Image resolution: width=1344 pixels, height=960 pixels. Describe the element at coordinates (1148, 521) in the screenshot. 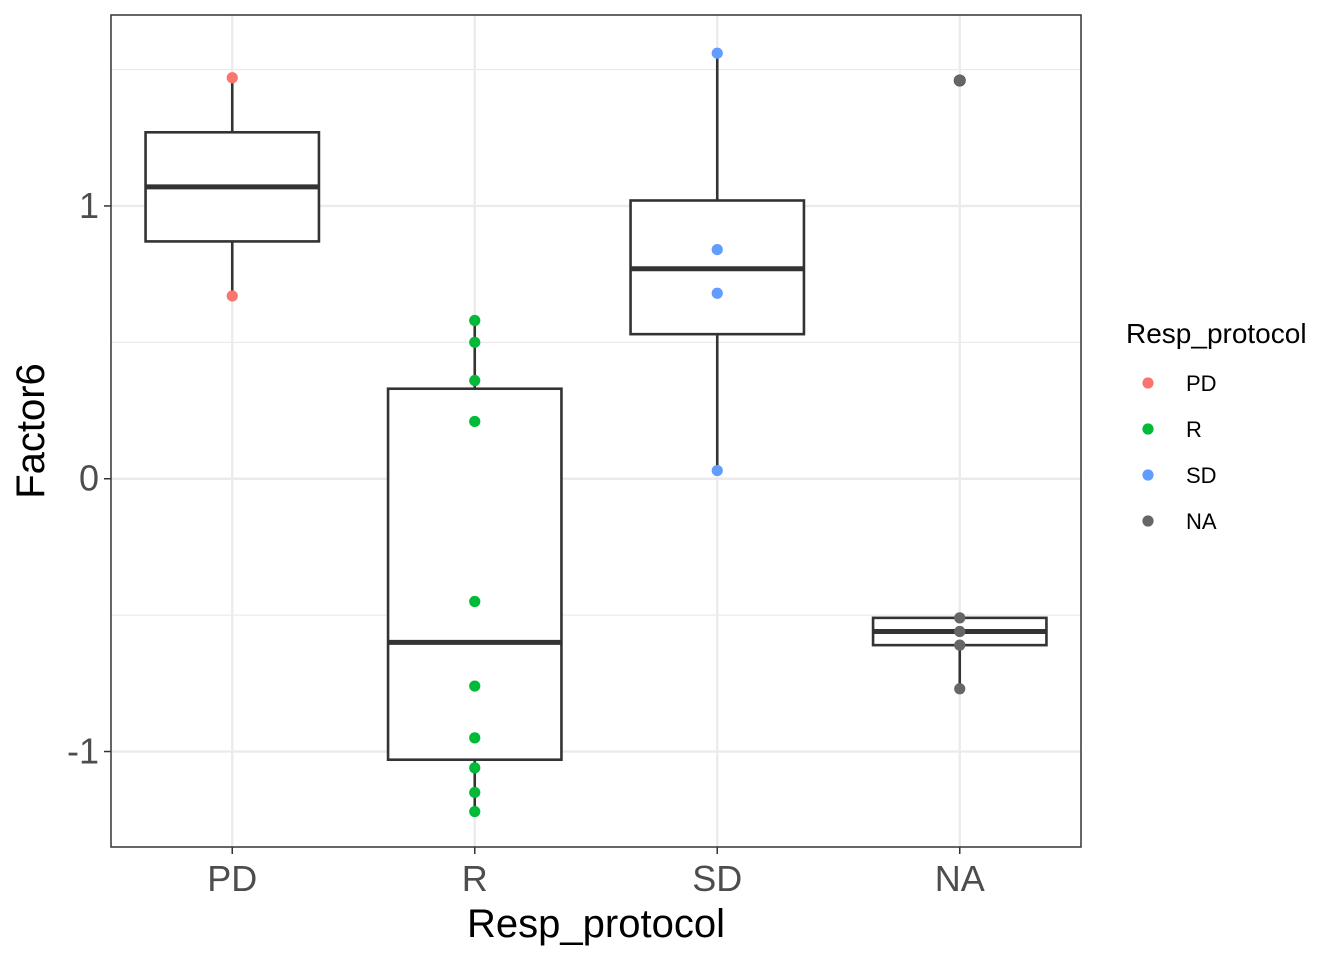

I see `legend-key-na` at that location.